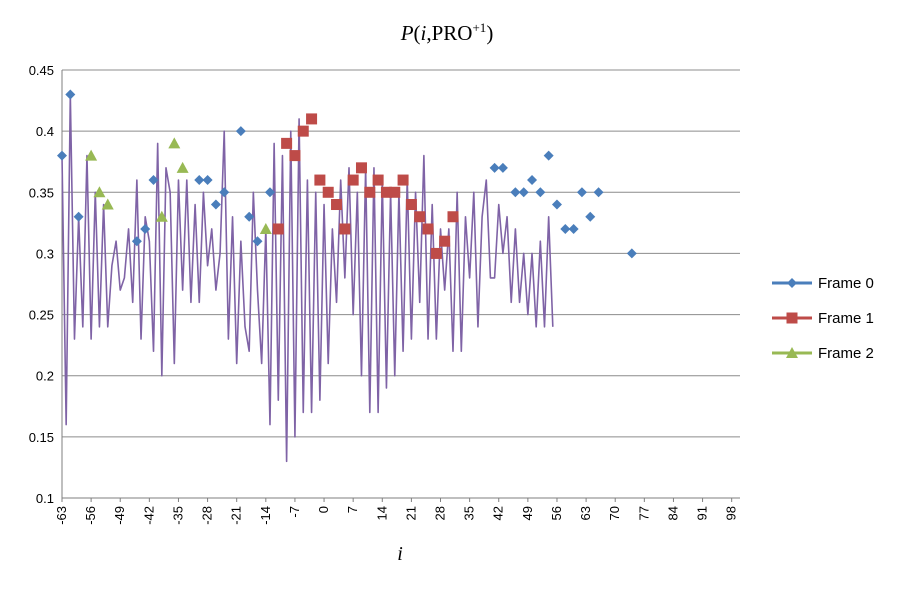  Describe the element at coordinates (672, 513) in the screenshot. I see `x-tick-label: 84` at that location.